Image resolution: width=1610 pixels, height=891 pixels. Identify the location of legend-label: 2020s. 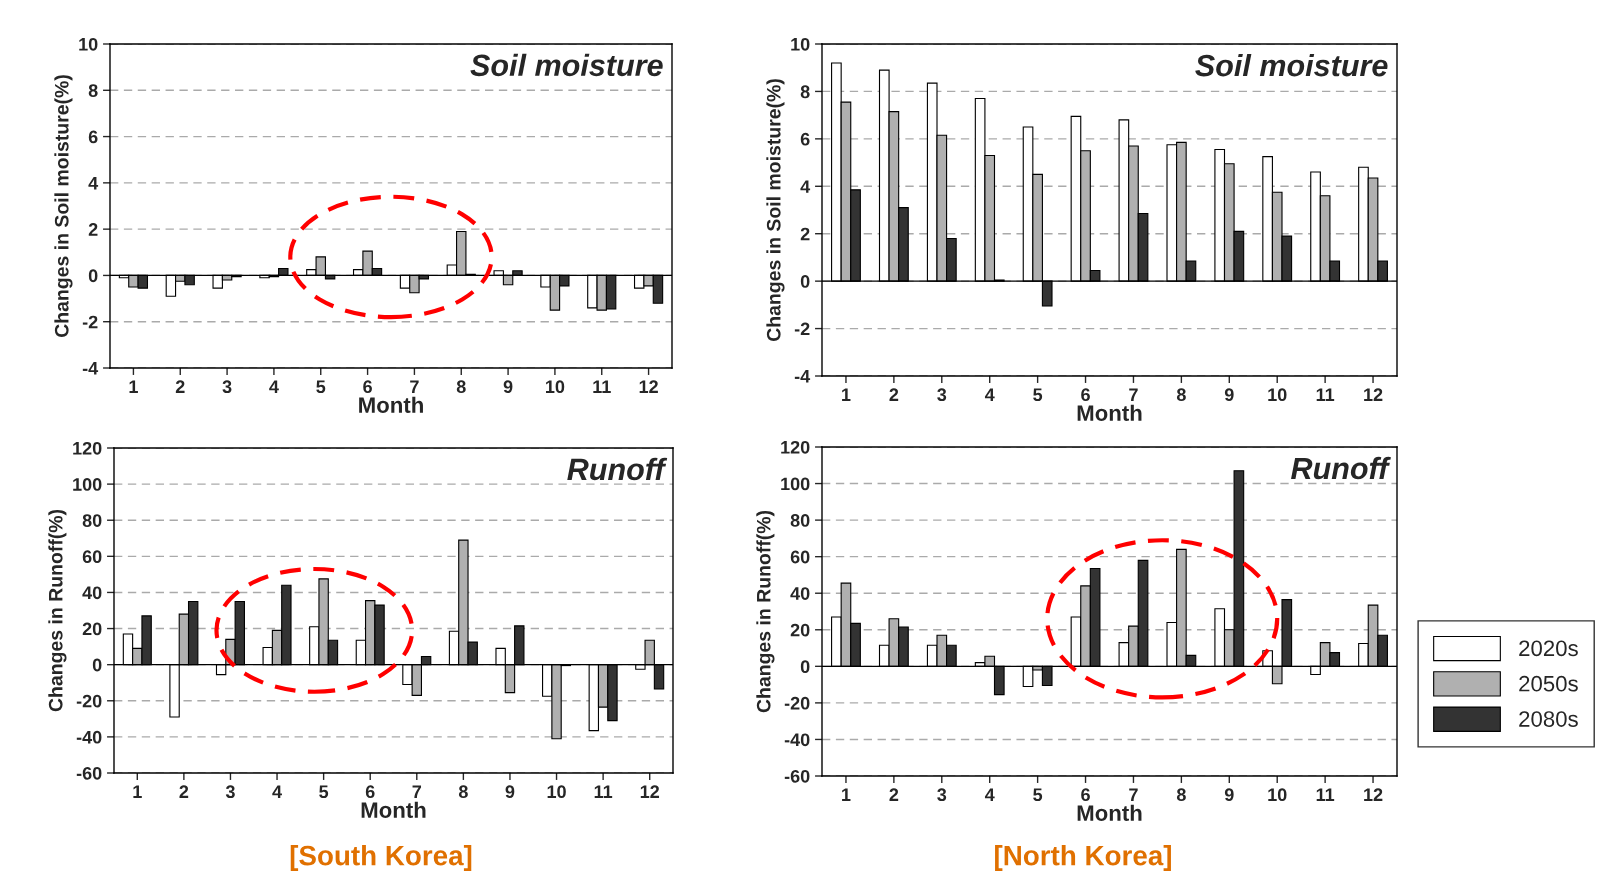
(1548, 648).